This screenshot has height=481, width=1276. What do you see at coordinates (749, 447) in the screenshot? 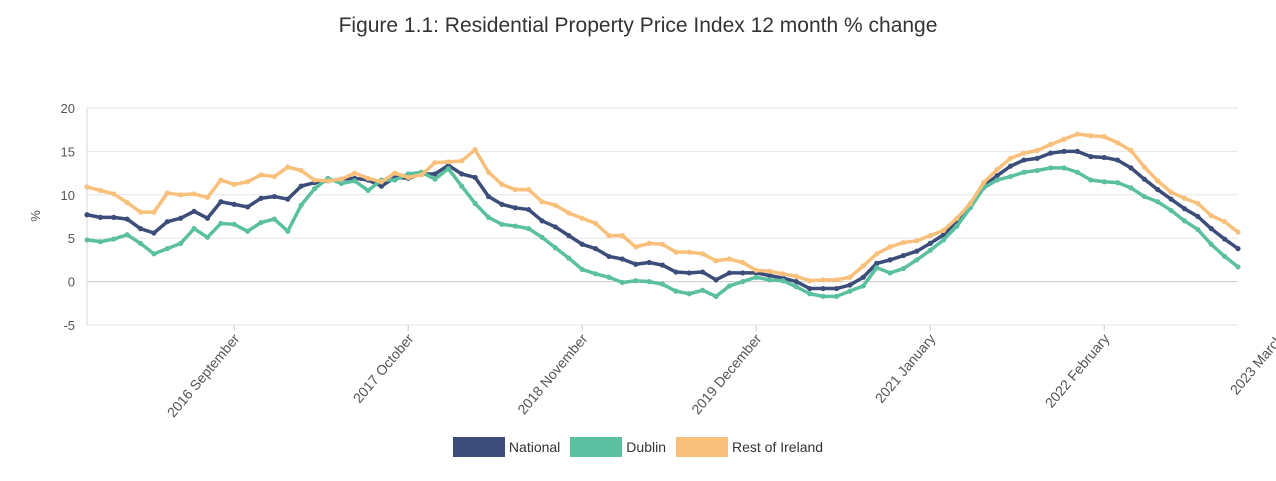
I see `legend-item-rest-of-ireland: Rest of Ireland` at bounding box center [749, 447].